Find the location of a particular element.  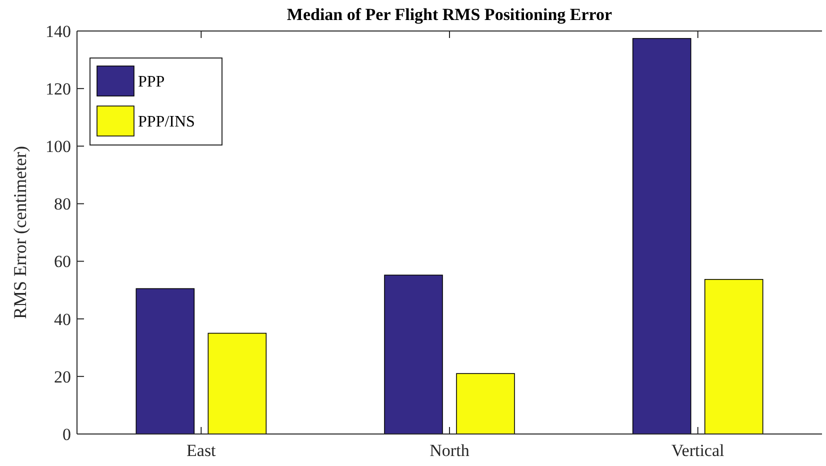

x-tick-label: North is located at coordinates (450, 450).